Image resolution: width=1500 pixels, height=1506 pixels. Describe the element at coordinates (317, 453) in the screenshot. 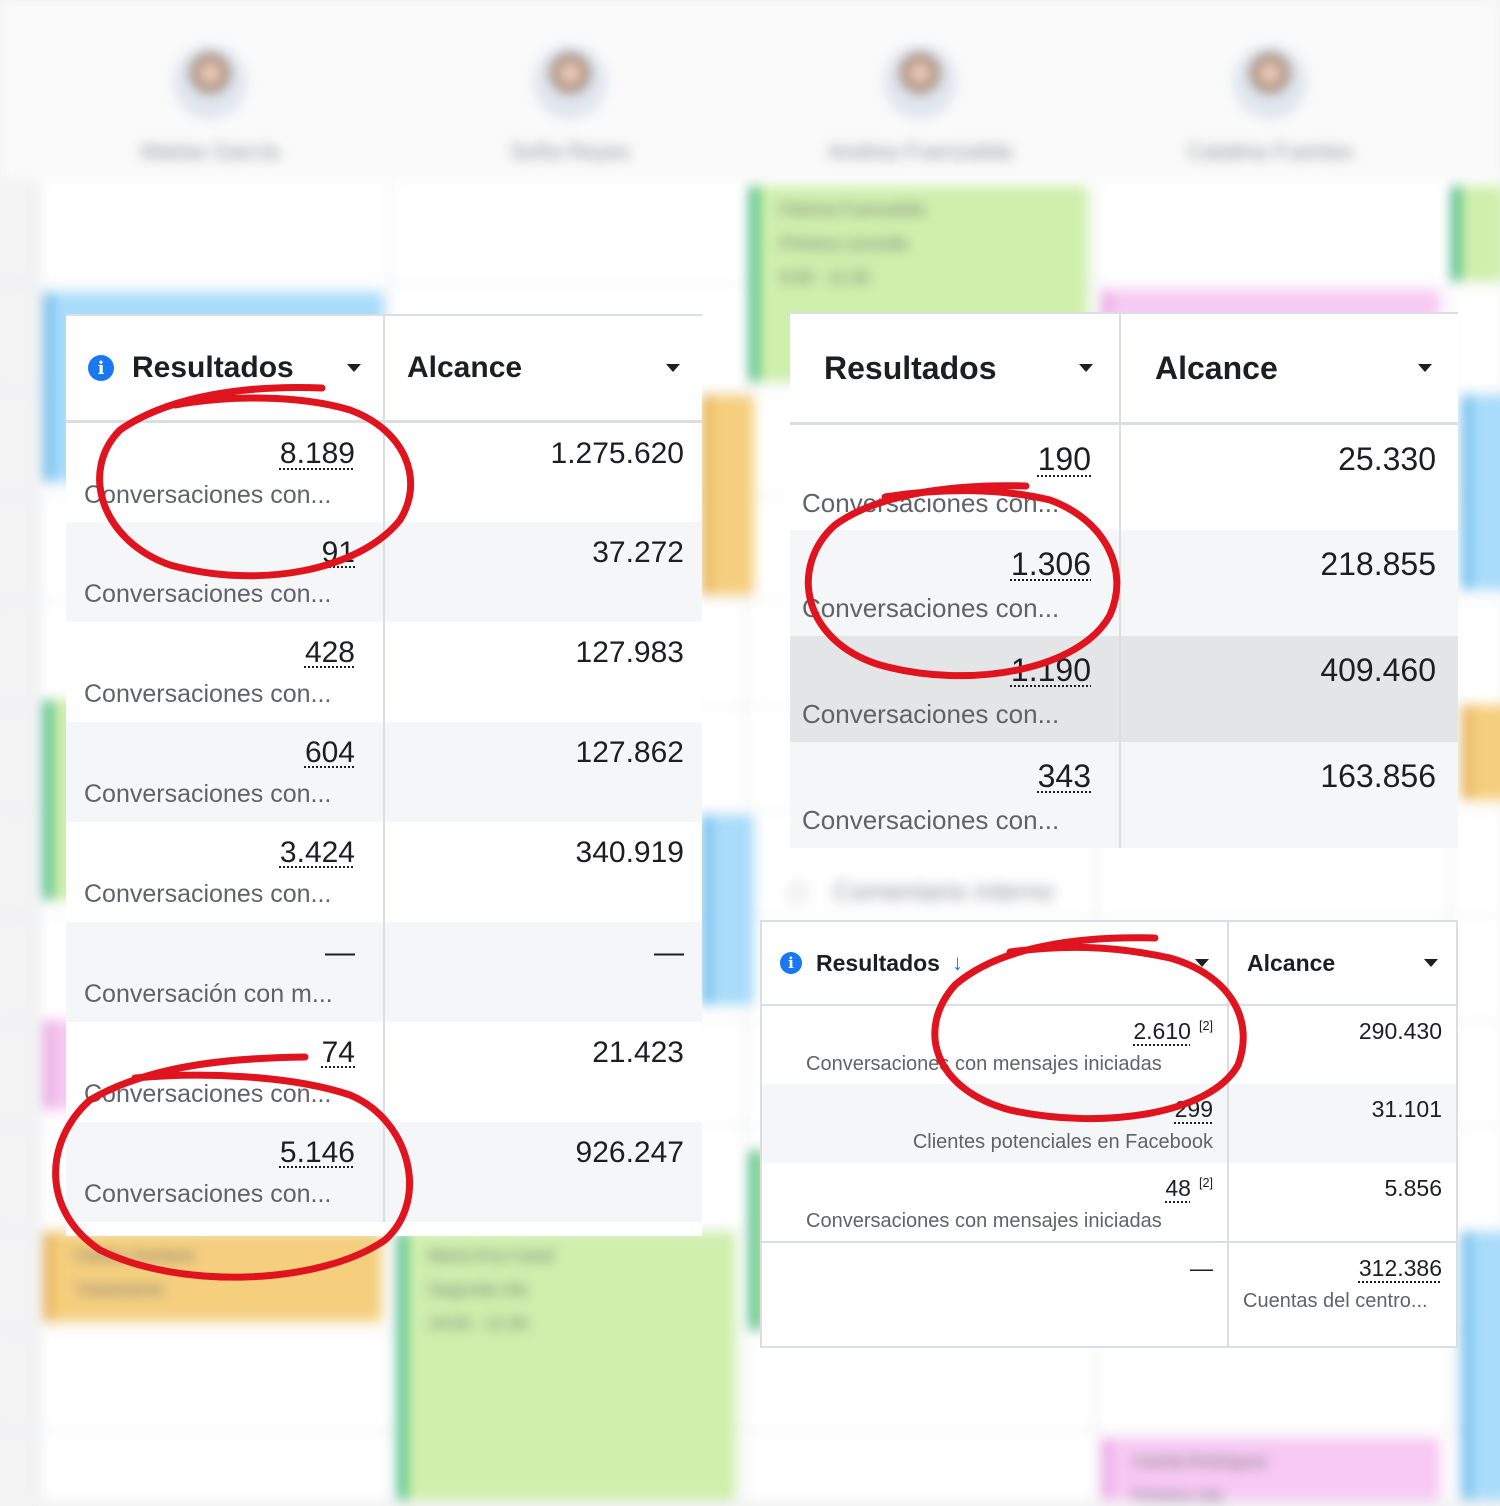

I see `result-value: 8.189` at that location.